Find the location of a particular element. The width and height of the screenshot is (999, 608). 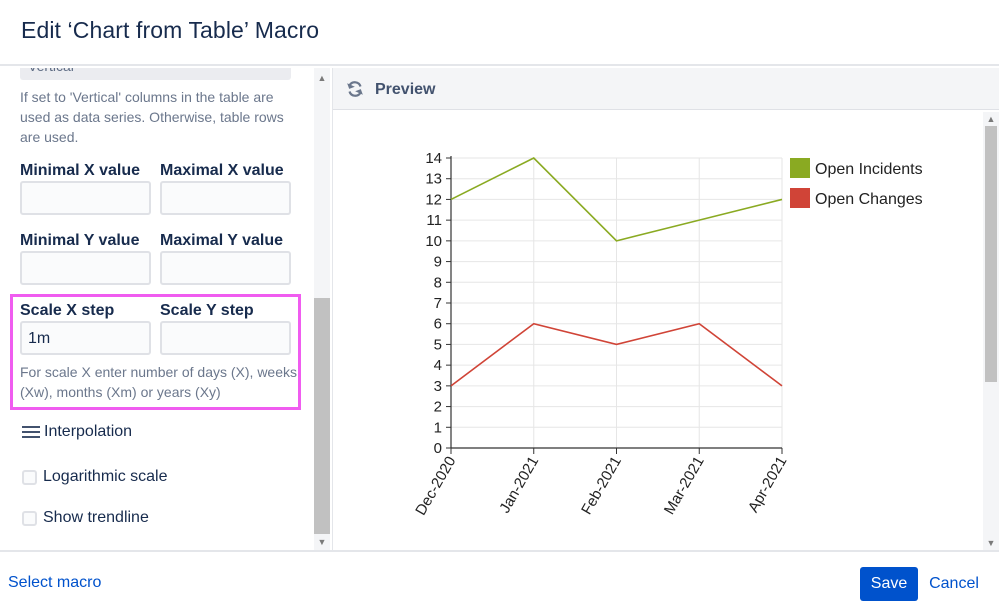

y-tick-label: 13 is located at coordinates (433, 179).